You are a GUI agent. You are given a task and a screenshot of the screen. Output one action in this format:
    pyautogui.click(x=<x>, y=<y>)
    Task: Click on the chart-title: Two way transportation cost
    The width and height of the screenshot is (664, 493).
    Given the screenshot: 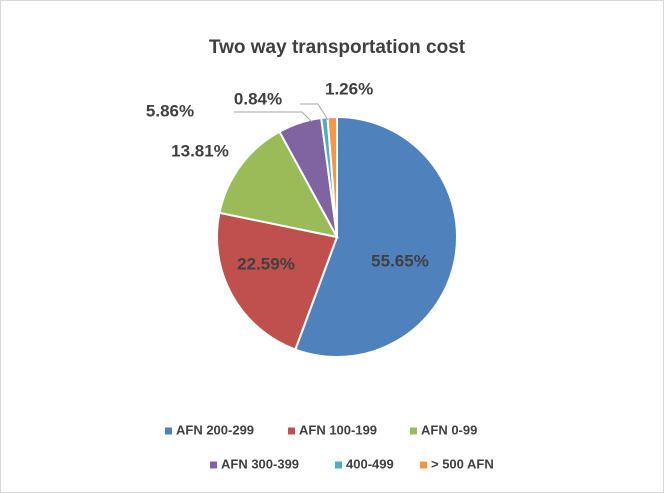 What is the action you would take?
    pyautogui.click(x=337, y=47)
    